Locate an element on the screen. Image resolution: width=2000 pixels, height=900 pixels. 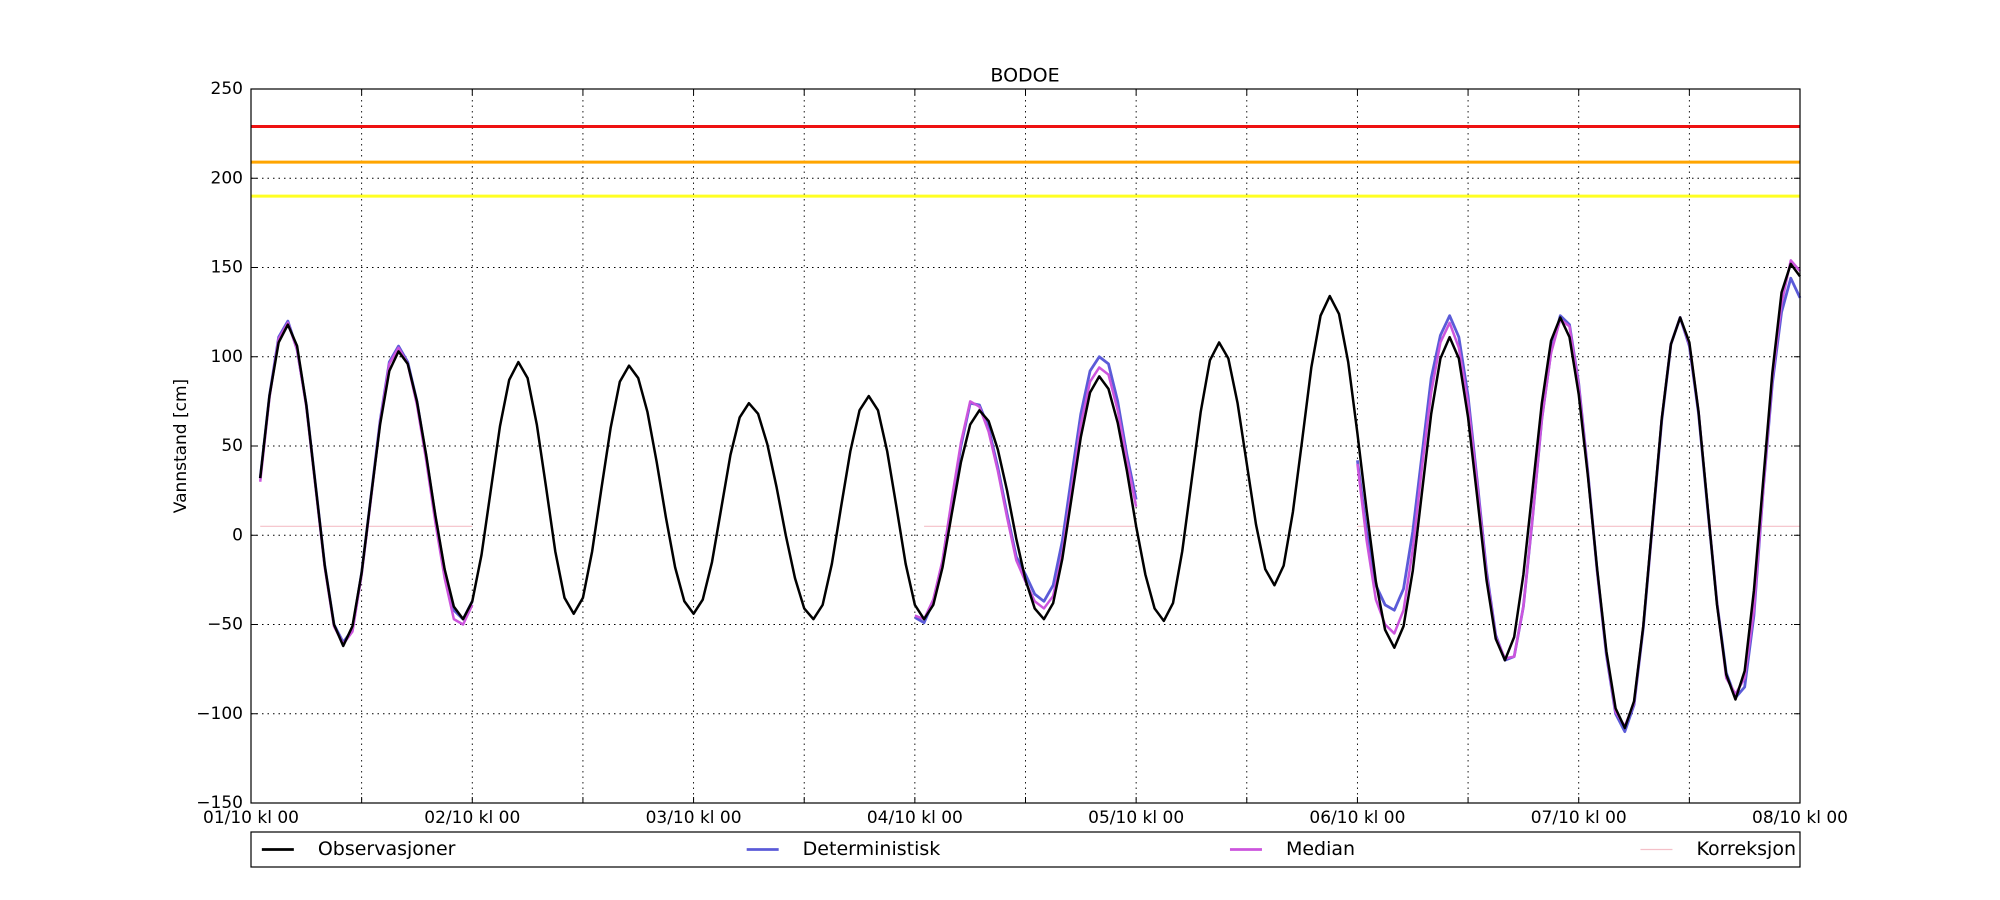
x-tick-label: 05/10 kl 00 is located at coordinates (1136, 818).